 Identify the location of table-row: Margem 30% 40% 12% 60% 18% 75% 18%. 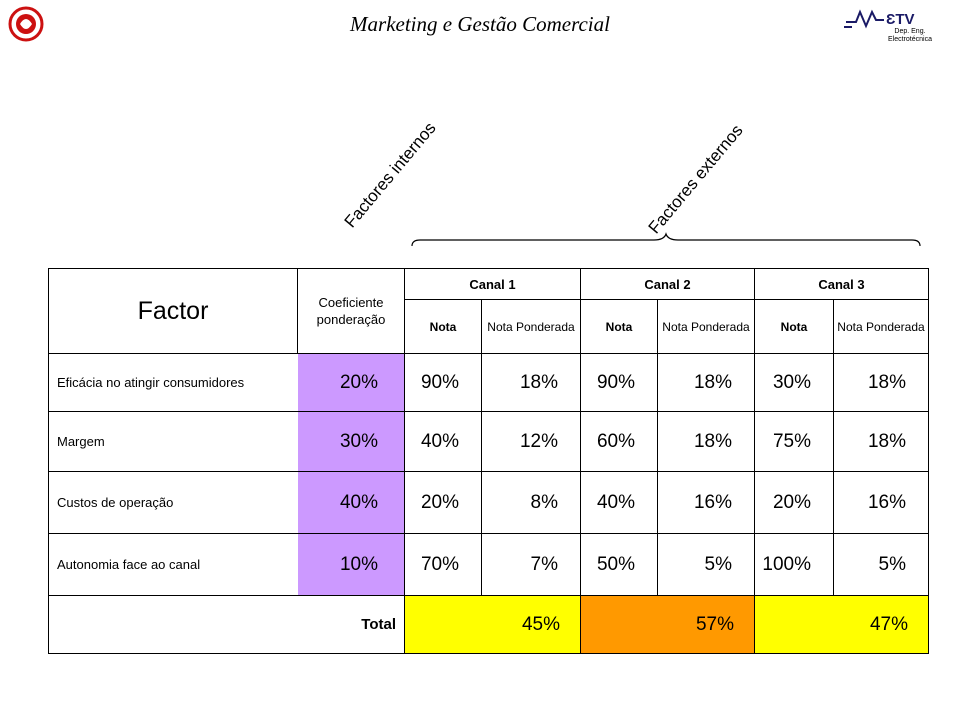
(488, 441).